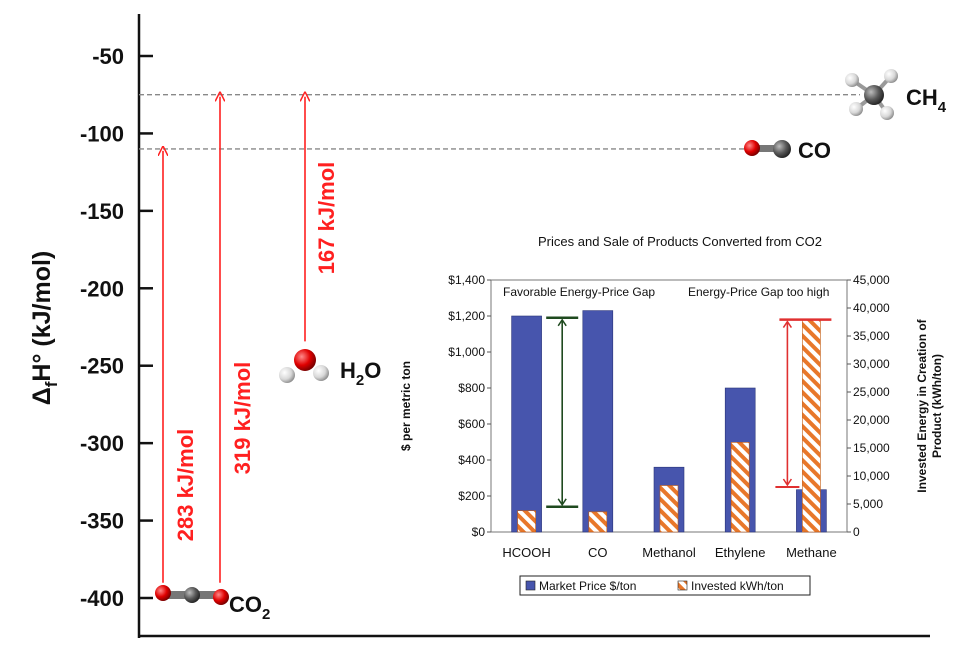 The image size is (978, 648). What do you see at coordinates (360, 373) in the screenshot?
I see `h2o-label: H2O` at bounding box center [360, 373].